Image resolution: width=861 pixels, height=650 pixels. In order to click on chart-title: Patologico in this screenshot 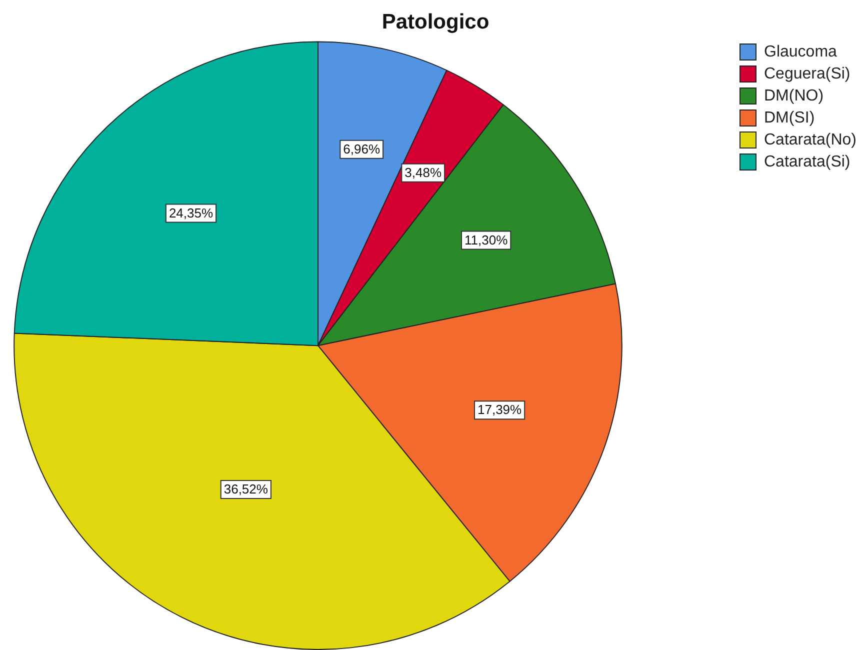, I will do `click(436, 22)`.